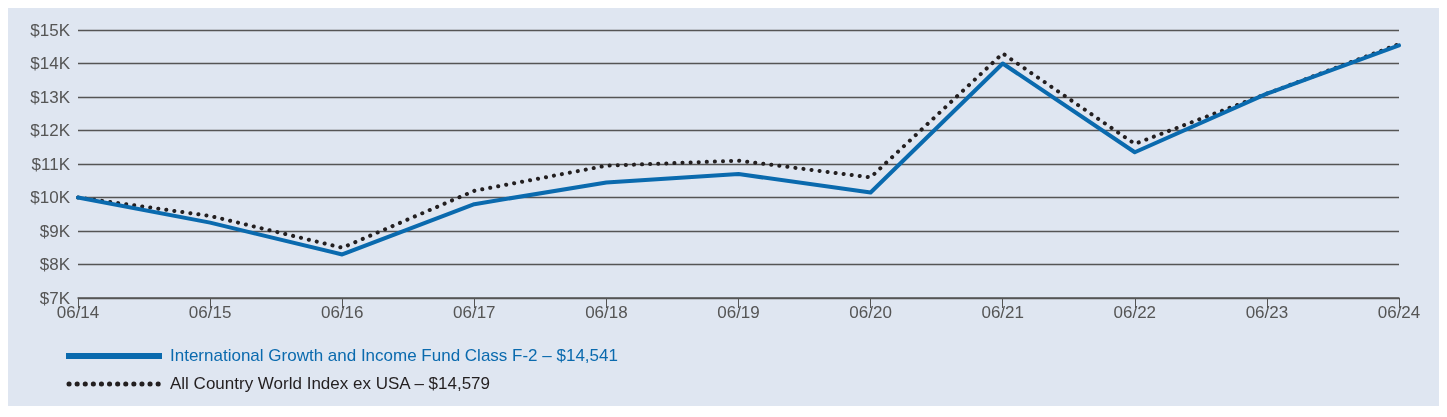  Describe the element at coordinates (1002, 312) in the screenshot. I see `x-tick-label: 06/21` at that location.